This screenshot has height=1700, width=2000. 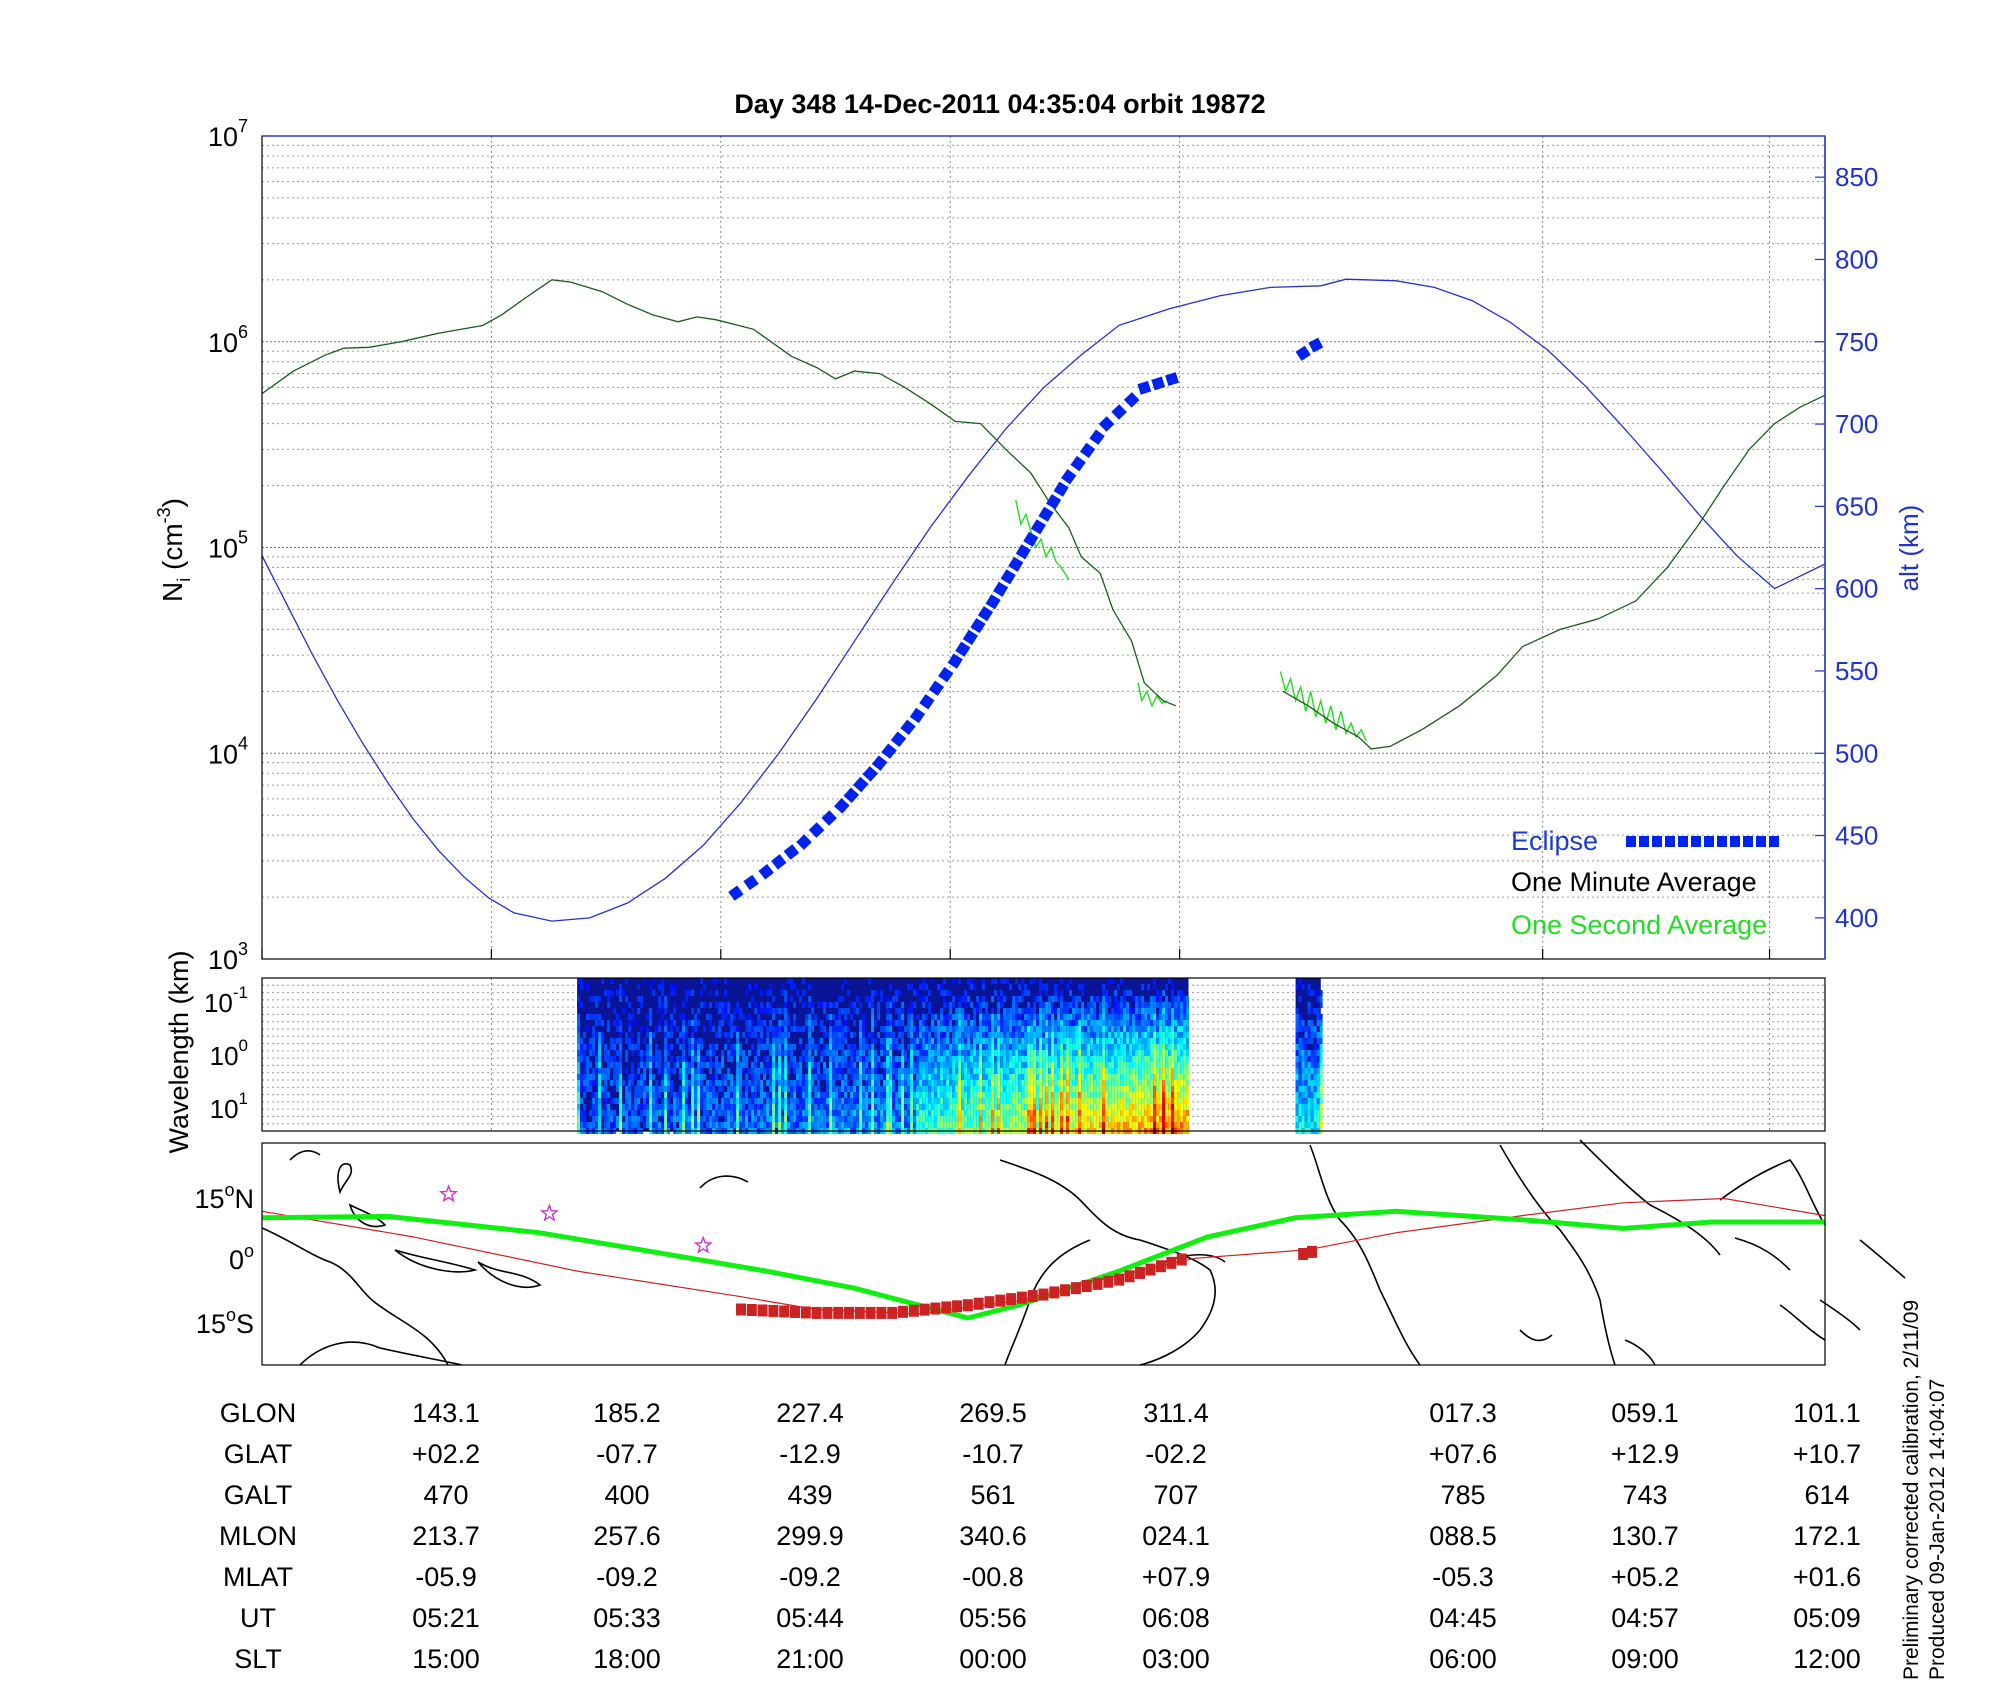 What do you see at coordinates (241, 1258) in the screenshot?
I see `map-y-tick-label: 0o` at bounding box center [241, 1258].